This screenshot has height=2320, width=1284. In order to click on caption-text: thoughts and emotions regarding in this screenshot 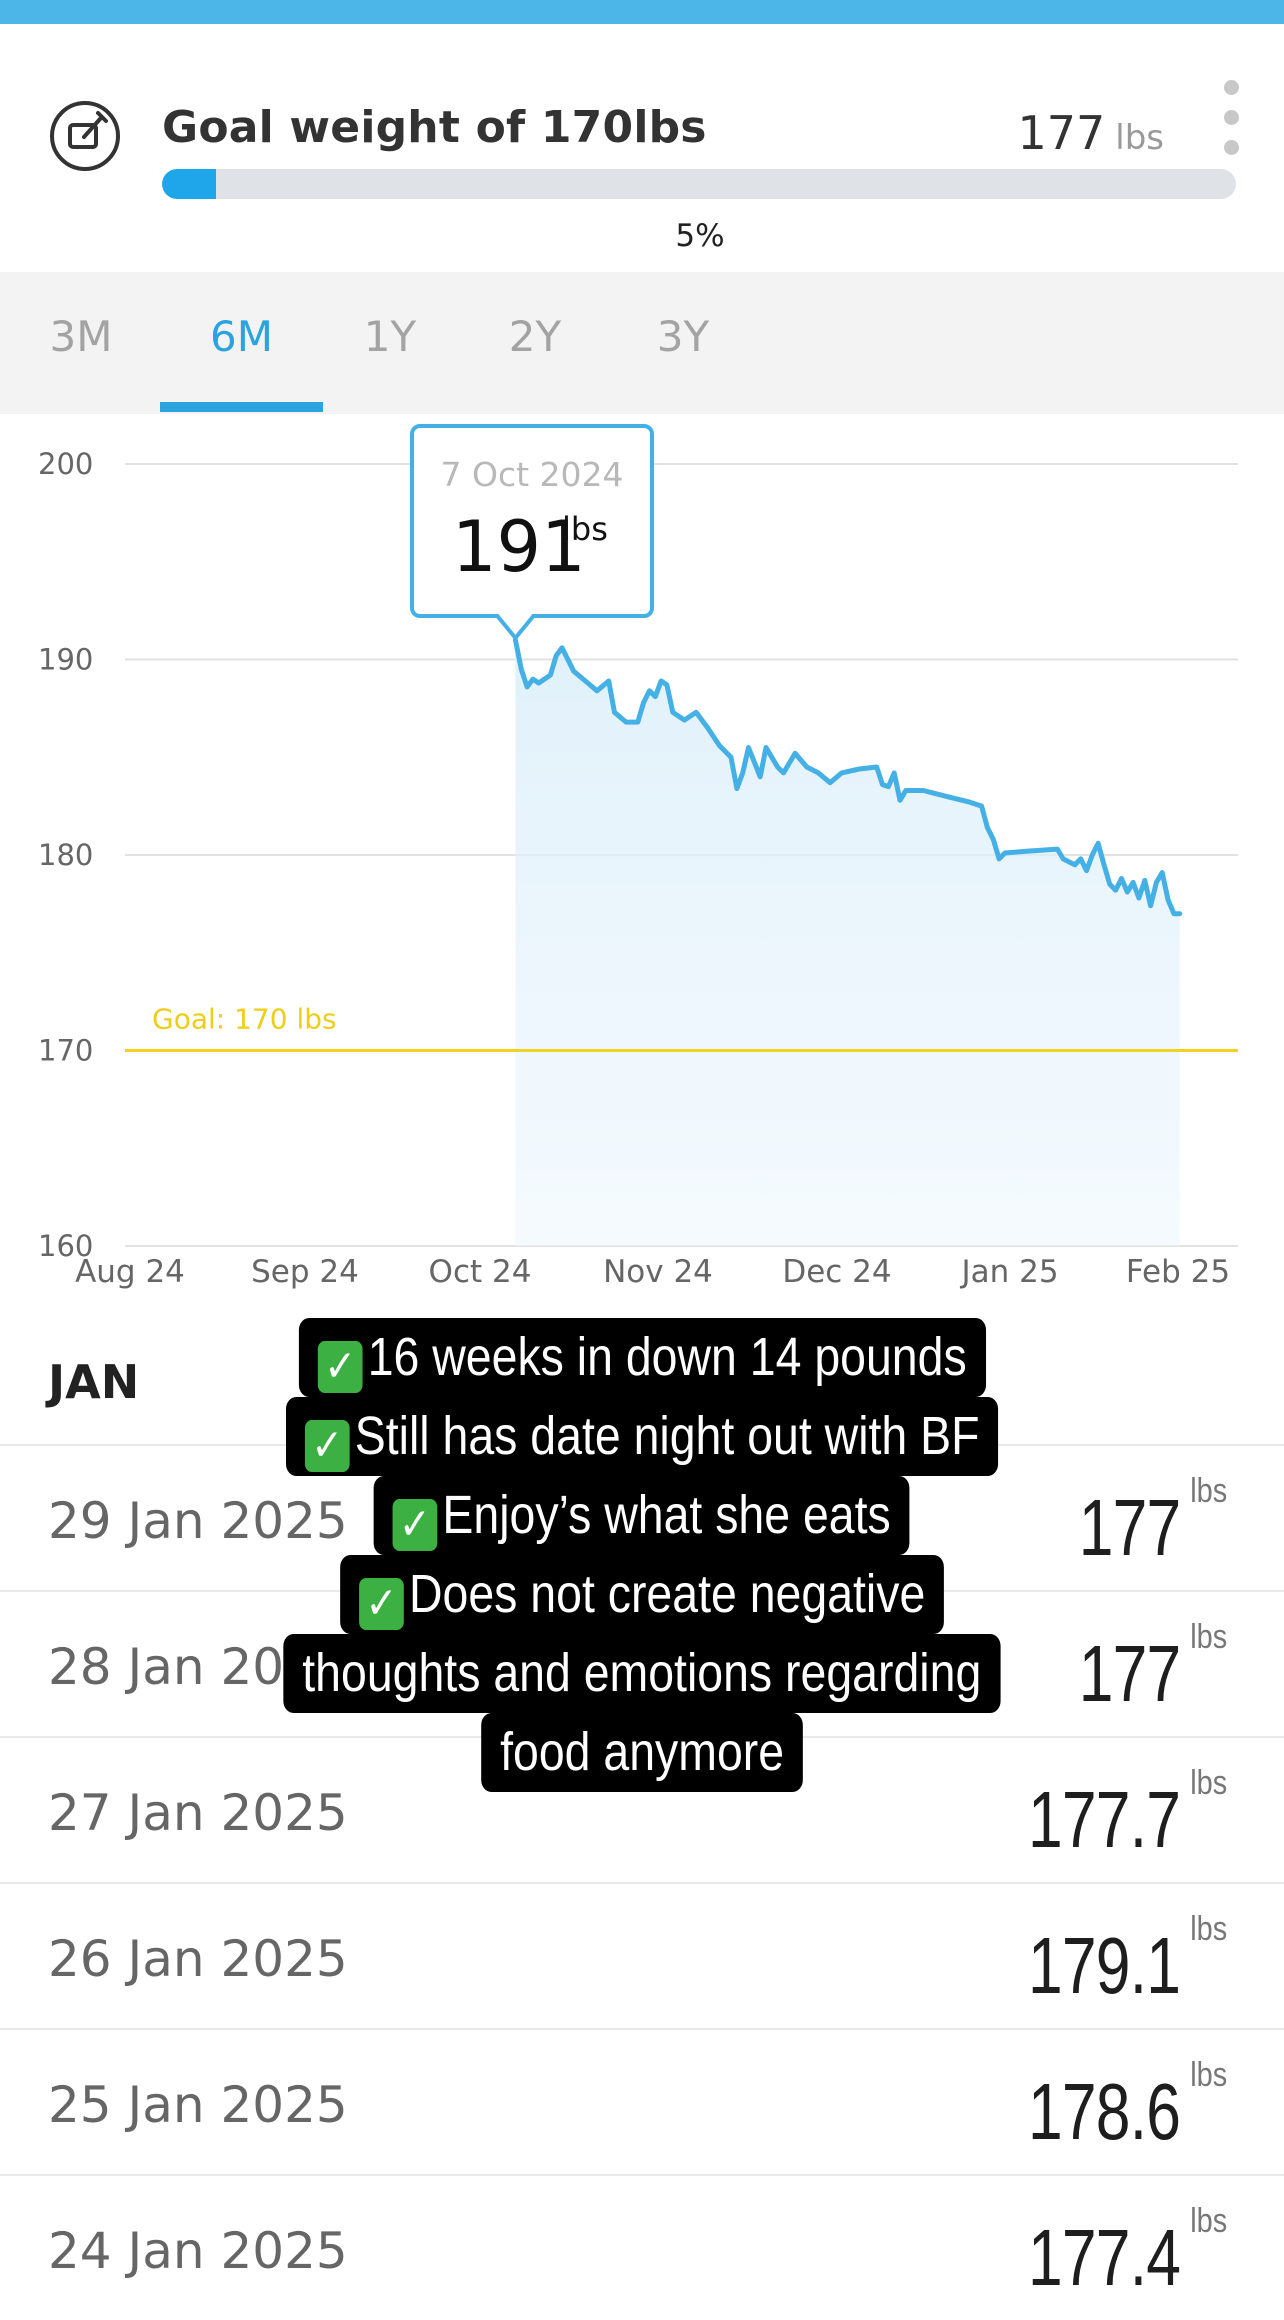, I will do `click(642, 1673)`.